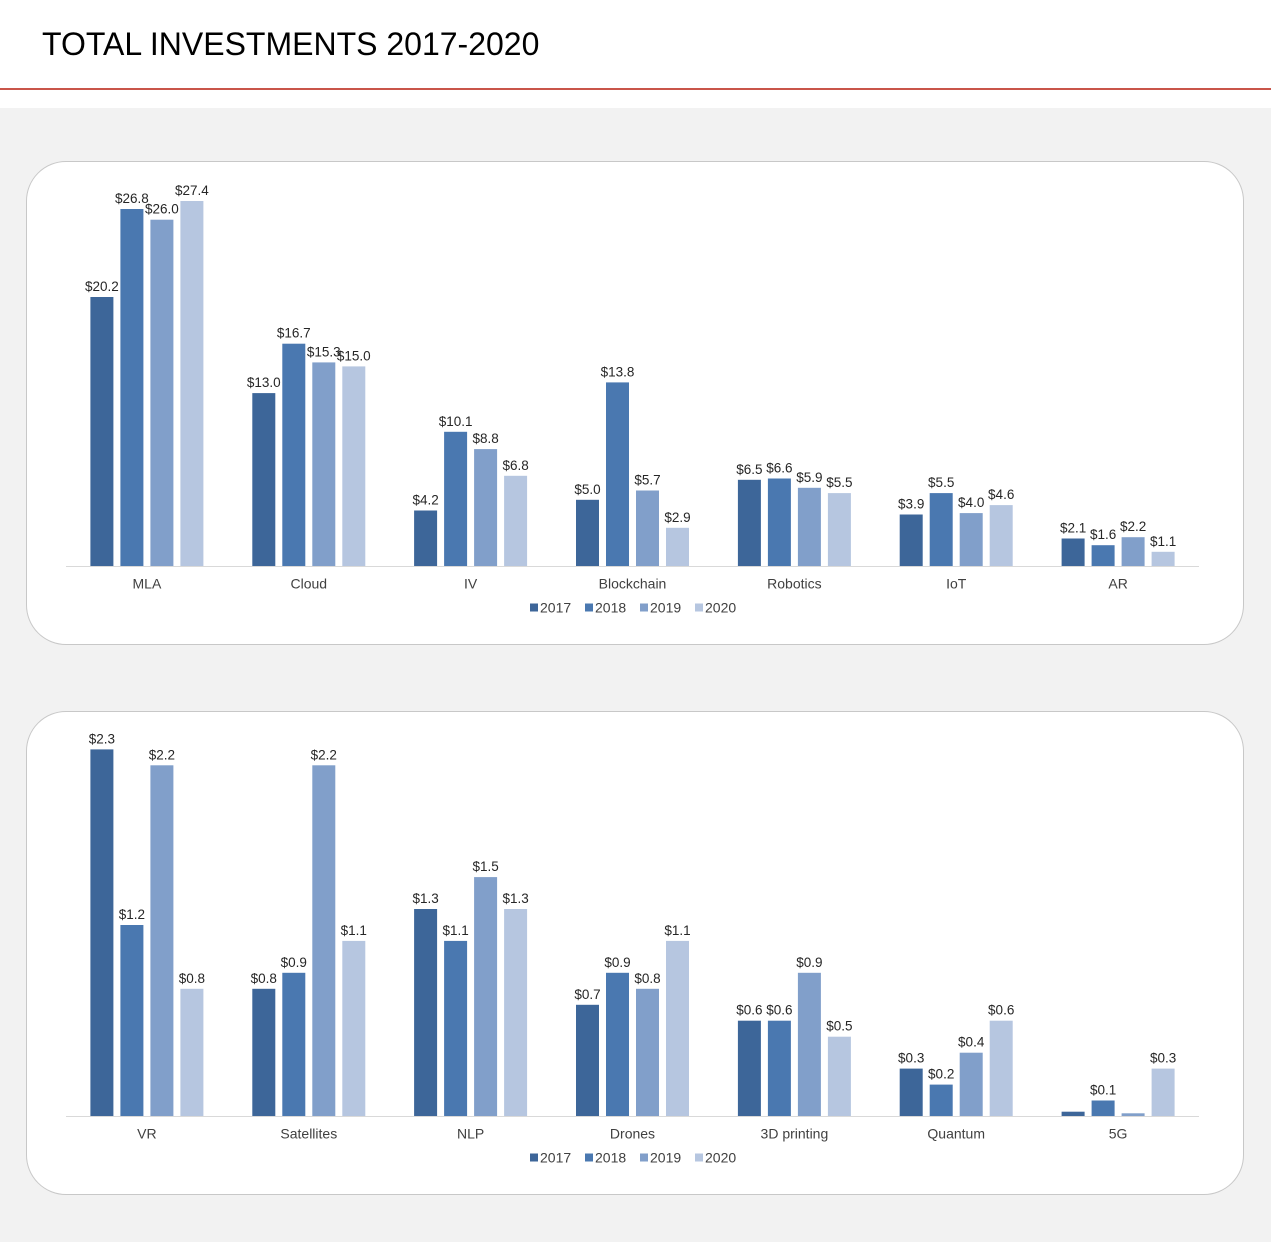  I want to click on bar-3d-printing-2020, so click(839, 1076).